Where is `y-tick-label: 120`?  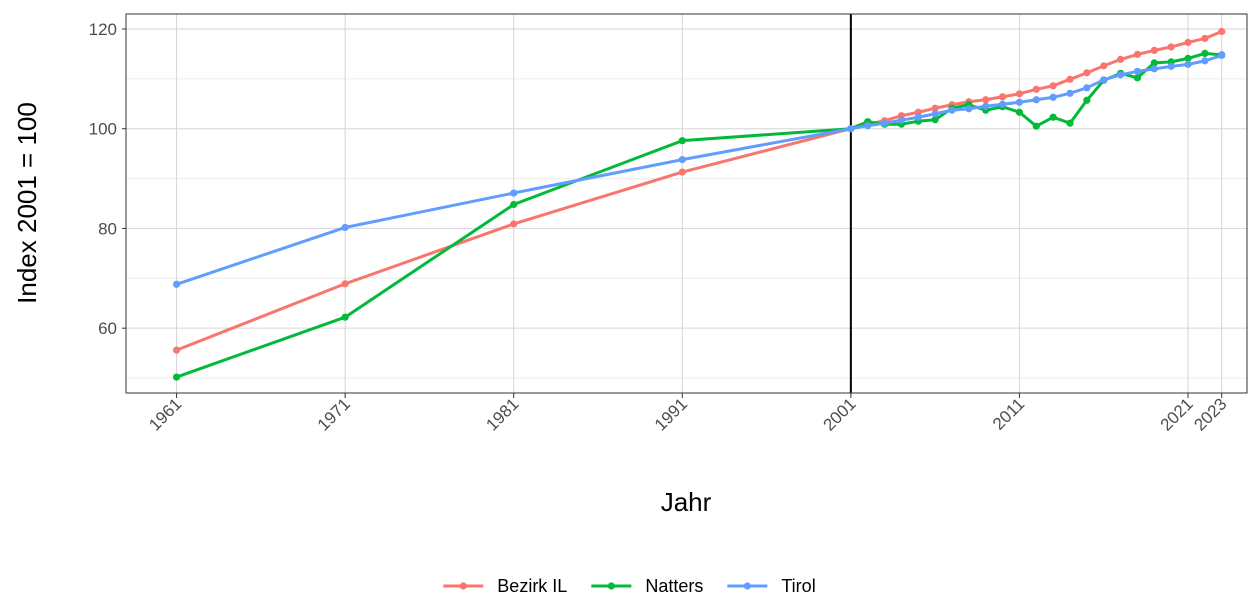 y-tick-label: 120 is located at coordinates (103, 29).